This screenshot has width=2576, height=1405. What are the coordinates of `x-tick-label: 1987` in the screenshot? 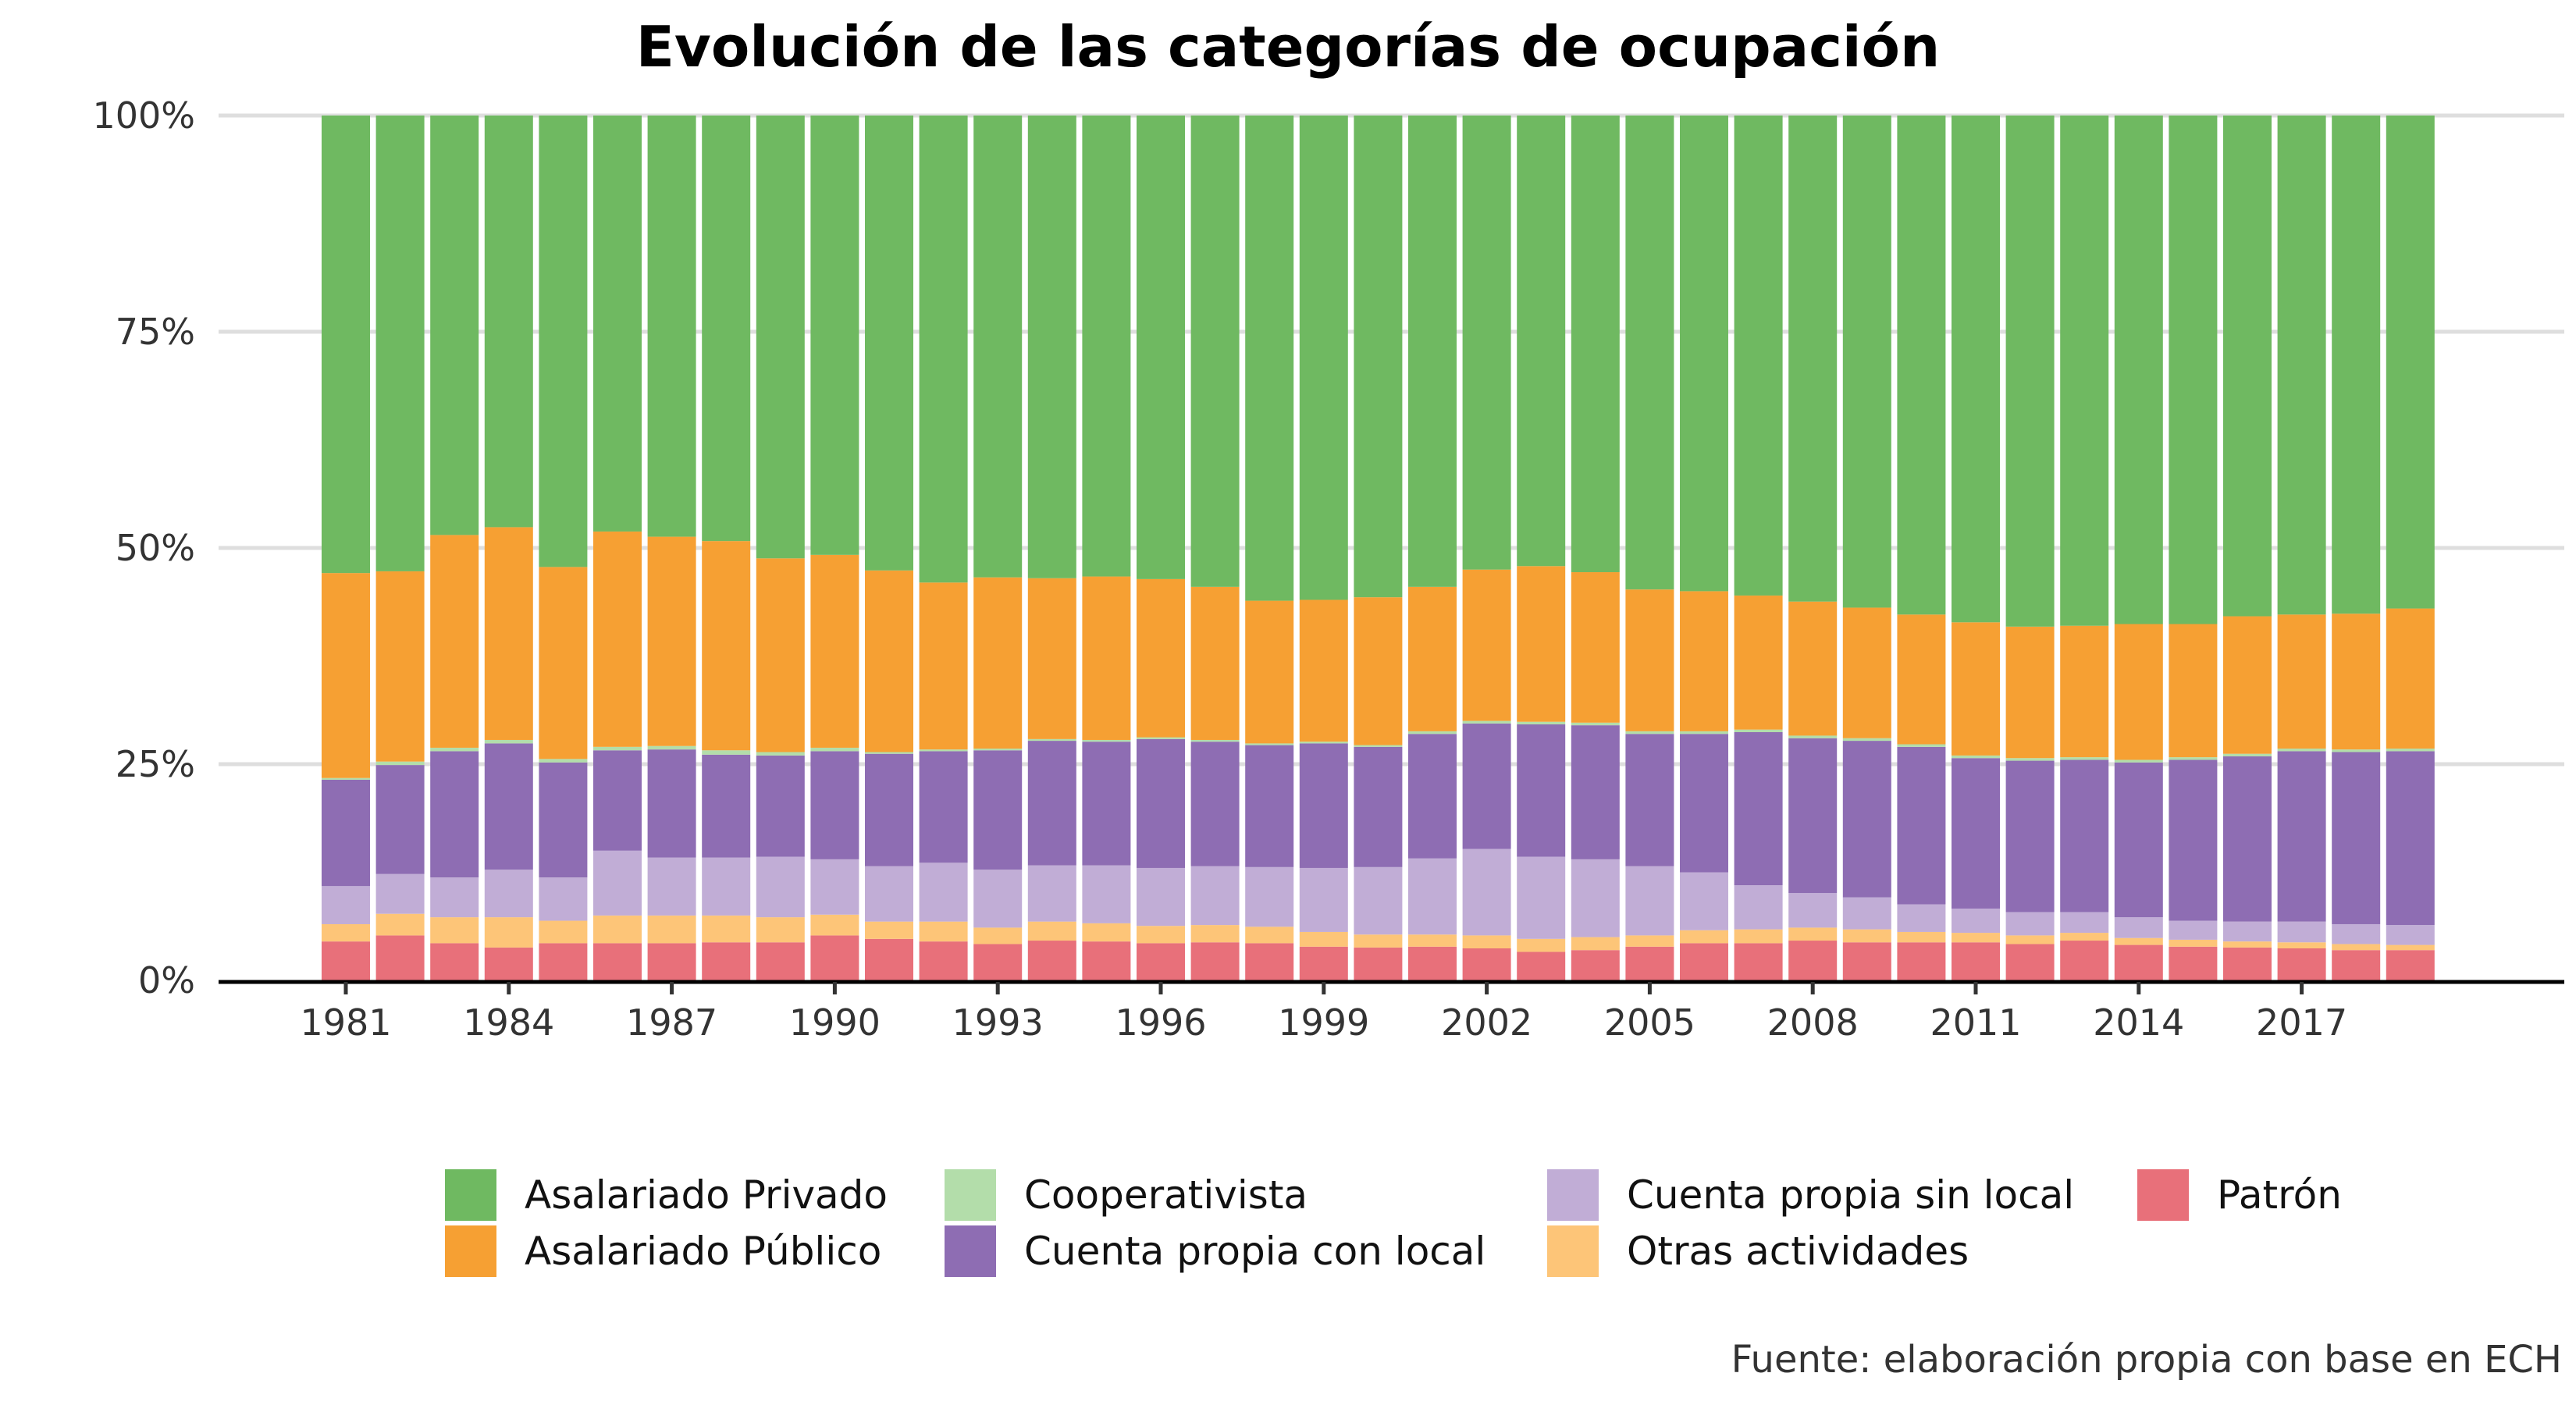 It's located at (671, 1023).